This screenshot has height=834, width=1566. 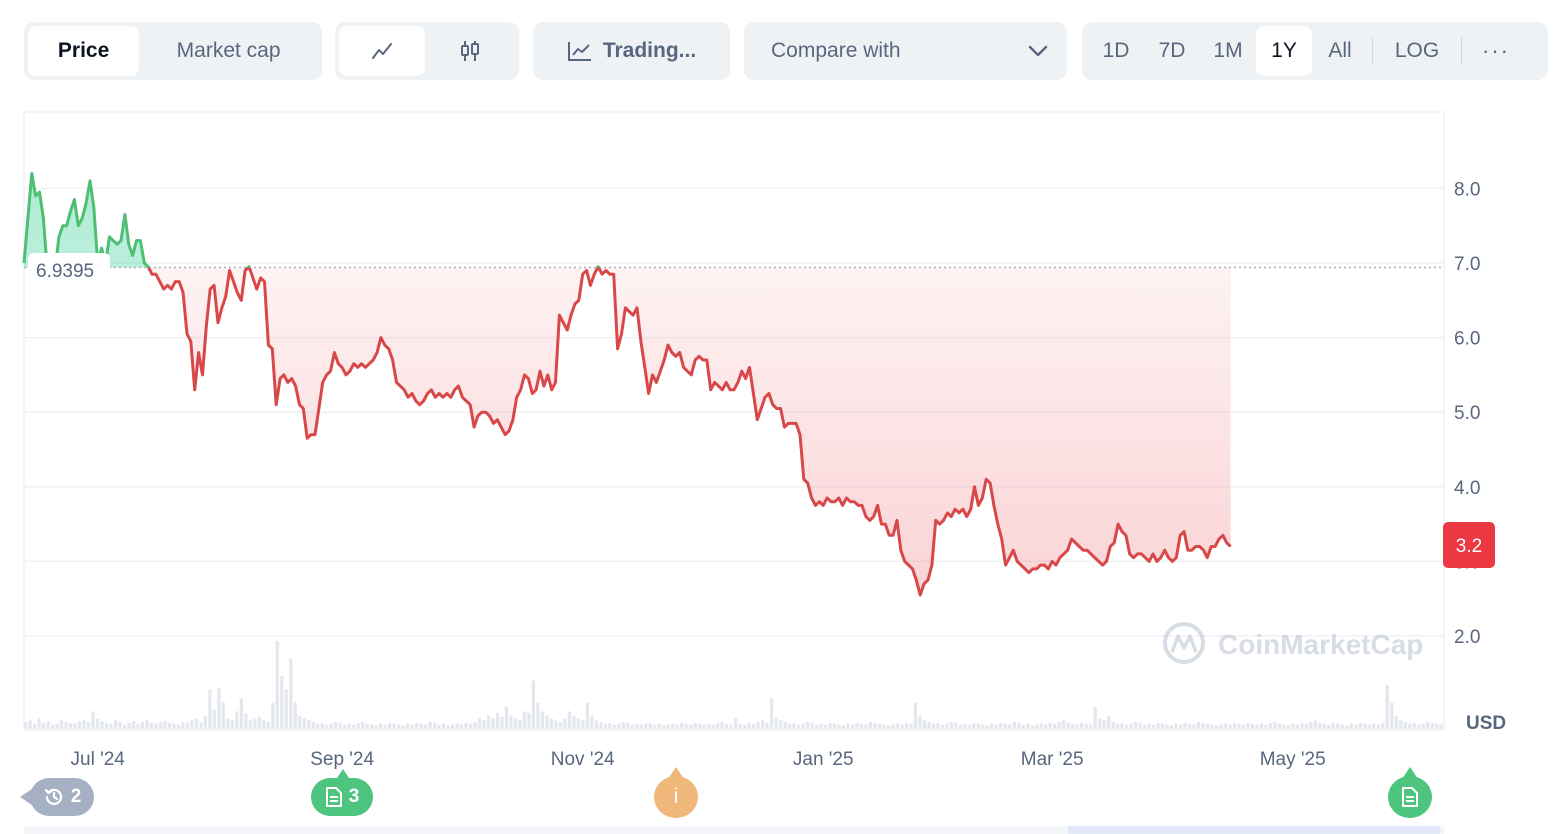 What do you see at coordinates (1469, 546) in the screenshot?
I see `current-price-text: 3.2` at bounding box center [1469, 546].